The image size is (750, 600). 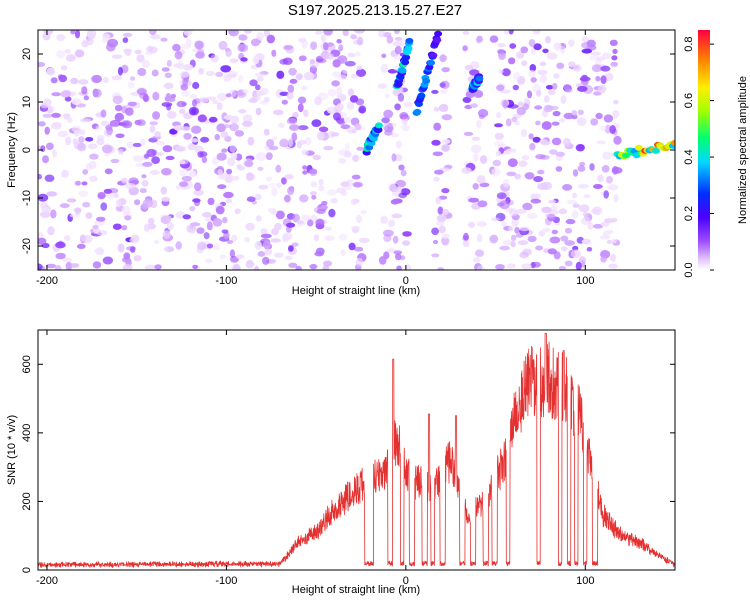 I want to click on x-tick-label: 0, so click(x=406, y=581).